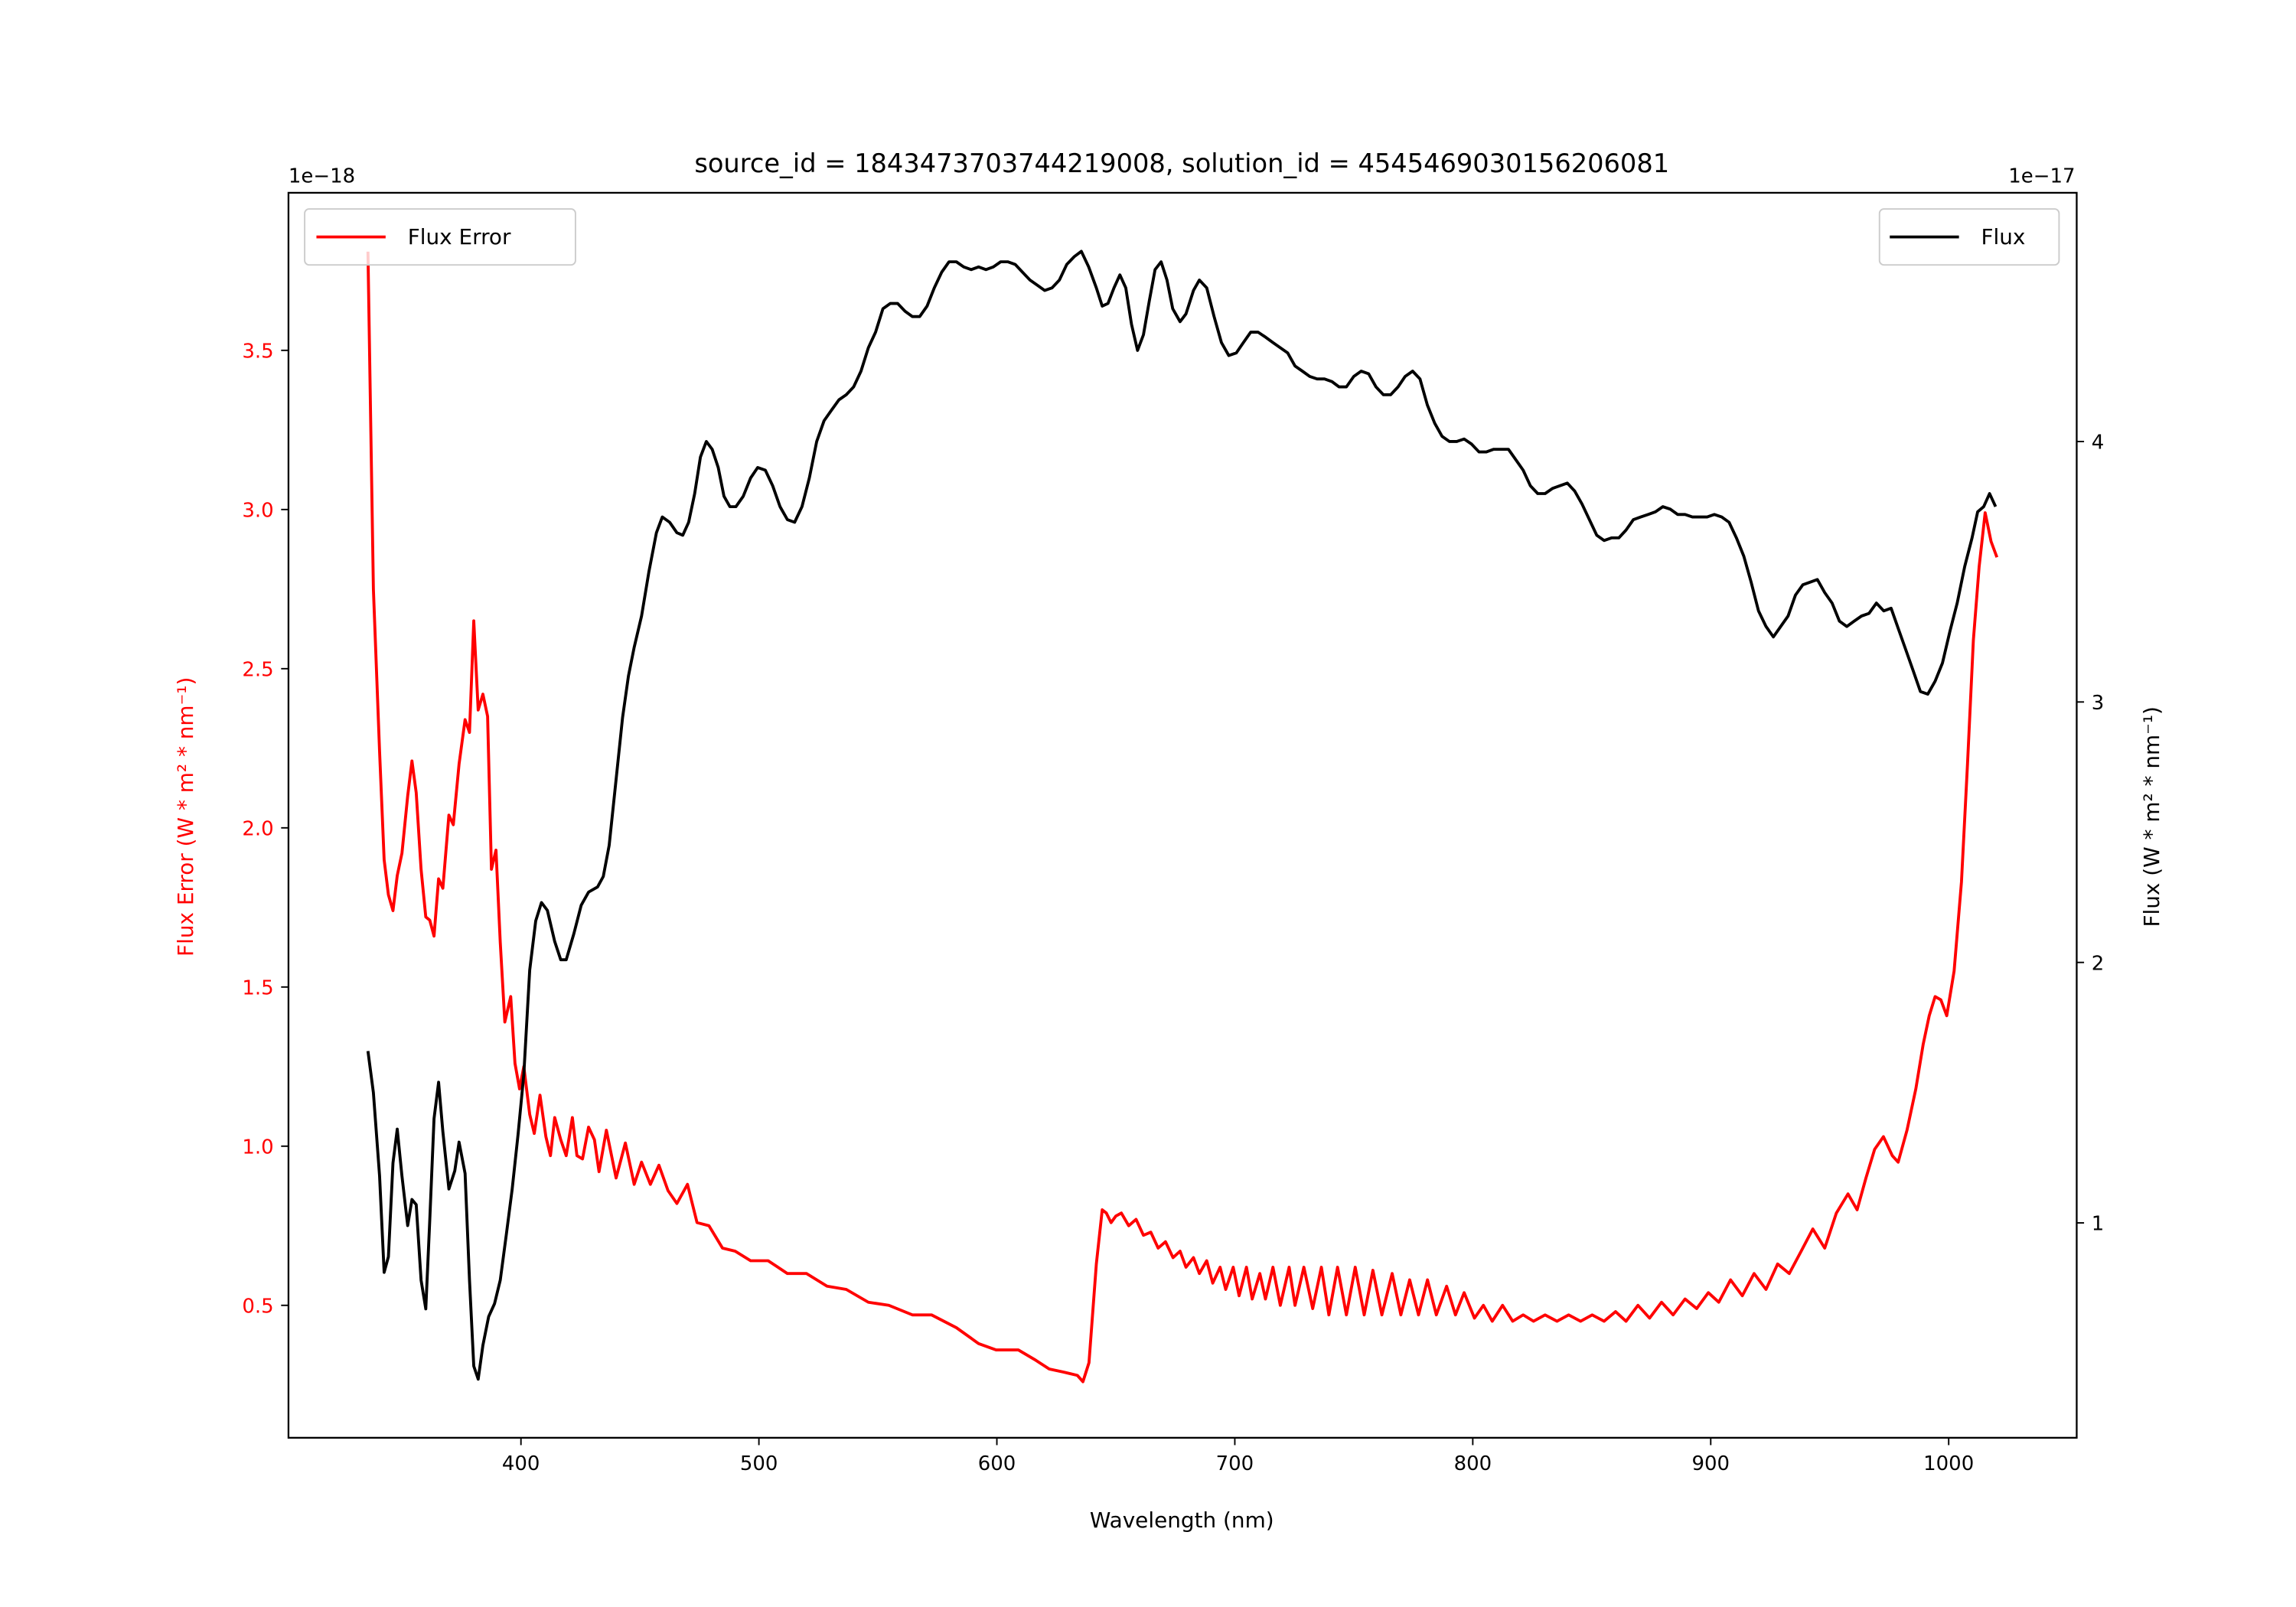 This screenshot has height=1607, width=2296. Describe the element at coordinates (2003, 237) in the screenshot. I see `legend-label-flux: Flux` at that location.